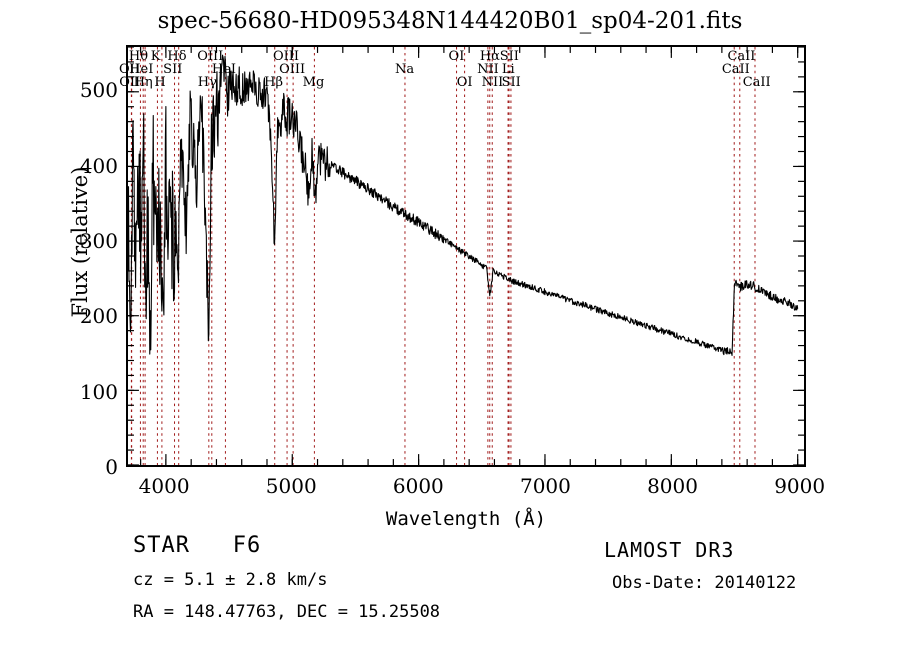  Describe the element at coordinates (207, 82) in the screenshot. I see `spectral-line-label: Hγ` at that location.